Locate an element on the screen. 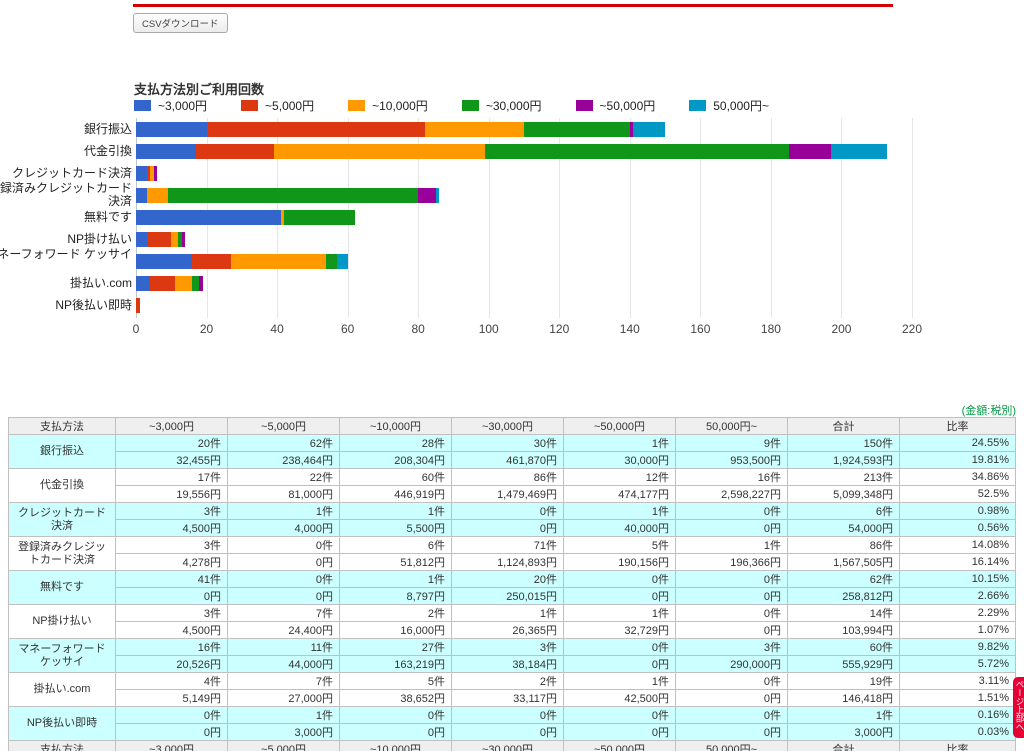  column-header: ~5,000円 is located at coordinates (283, 745).